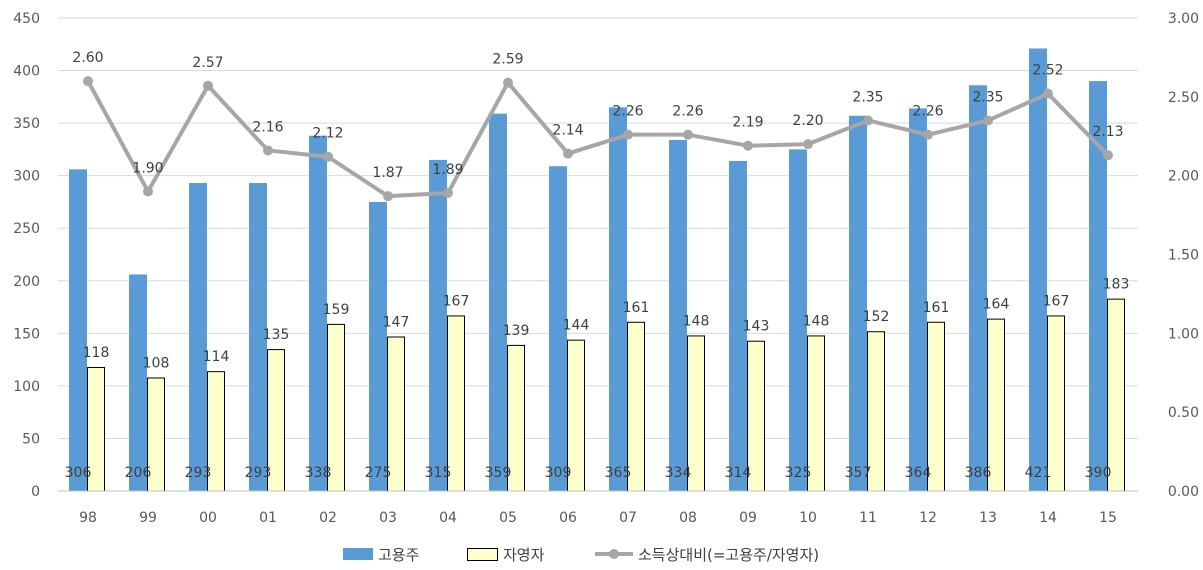  Describe the element at coordinates (267, 127) in the screenshot. I see `ratio-label: 2.16` at that location.